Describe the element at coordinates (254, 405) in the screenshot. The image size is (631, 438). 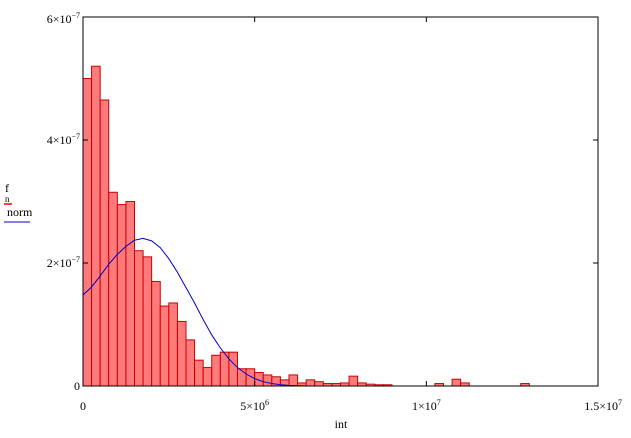
I see `x-tick-label: 5×10⁶` at that location.